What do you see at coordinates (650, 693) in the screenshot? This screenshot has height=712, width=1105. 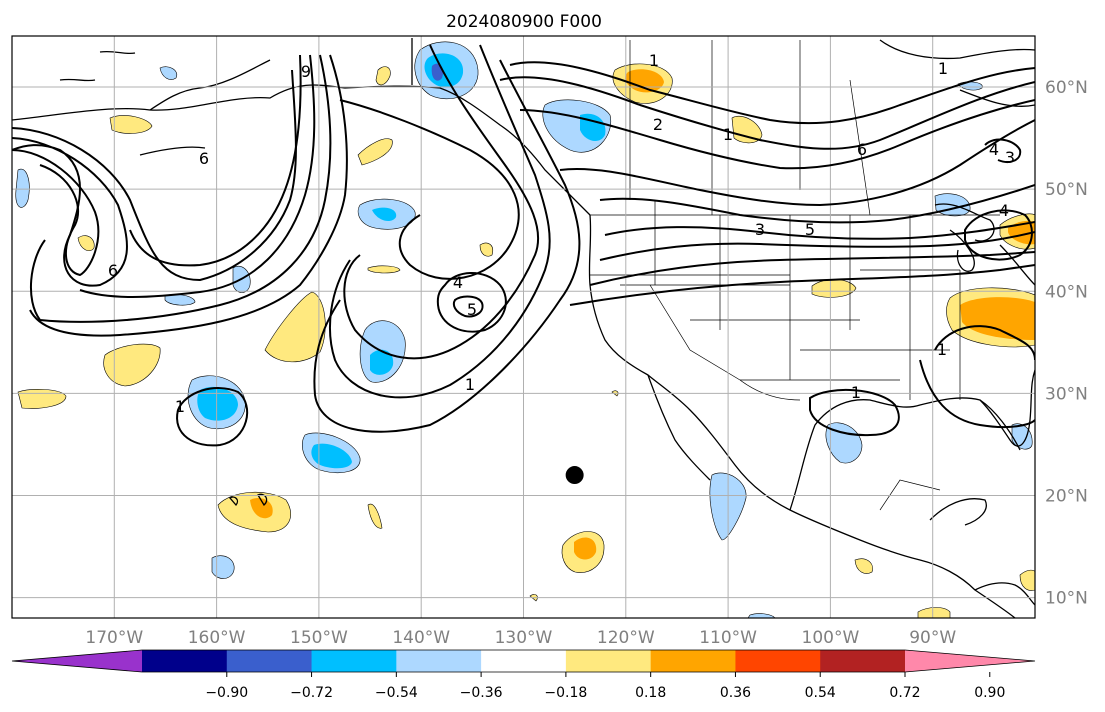 I see `colorbar-tick-label: 0.18` at bounding box center [650, 693].